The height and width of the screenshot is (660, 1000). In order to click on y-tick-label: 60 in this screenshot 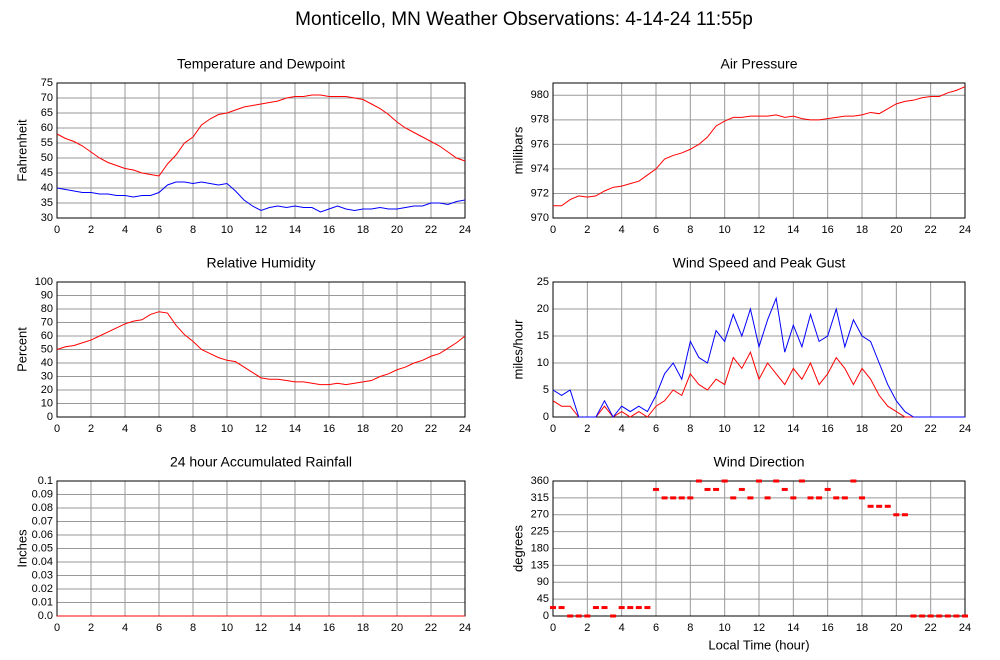, I will do `click(47, 336)`.